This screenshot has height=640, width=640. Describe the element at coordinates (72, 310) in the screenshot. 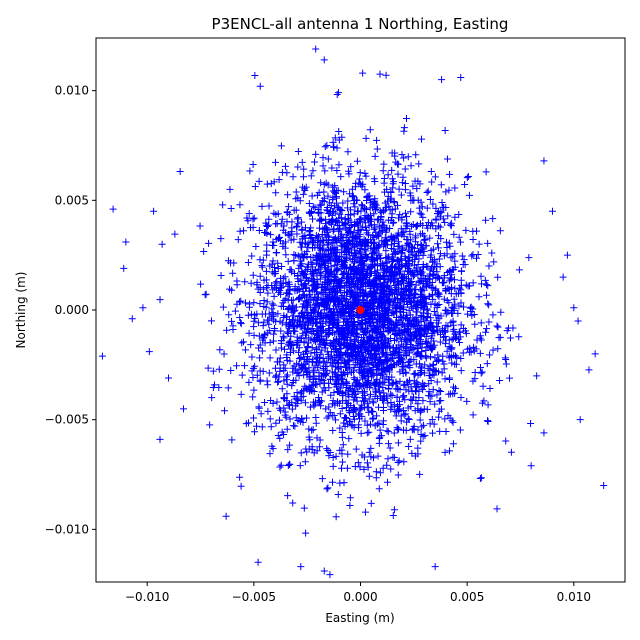

I see `y-tick-label: 0.000` at that location.